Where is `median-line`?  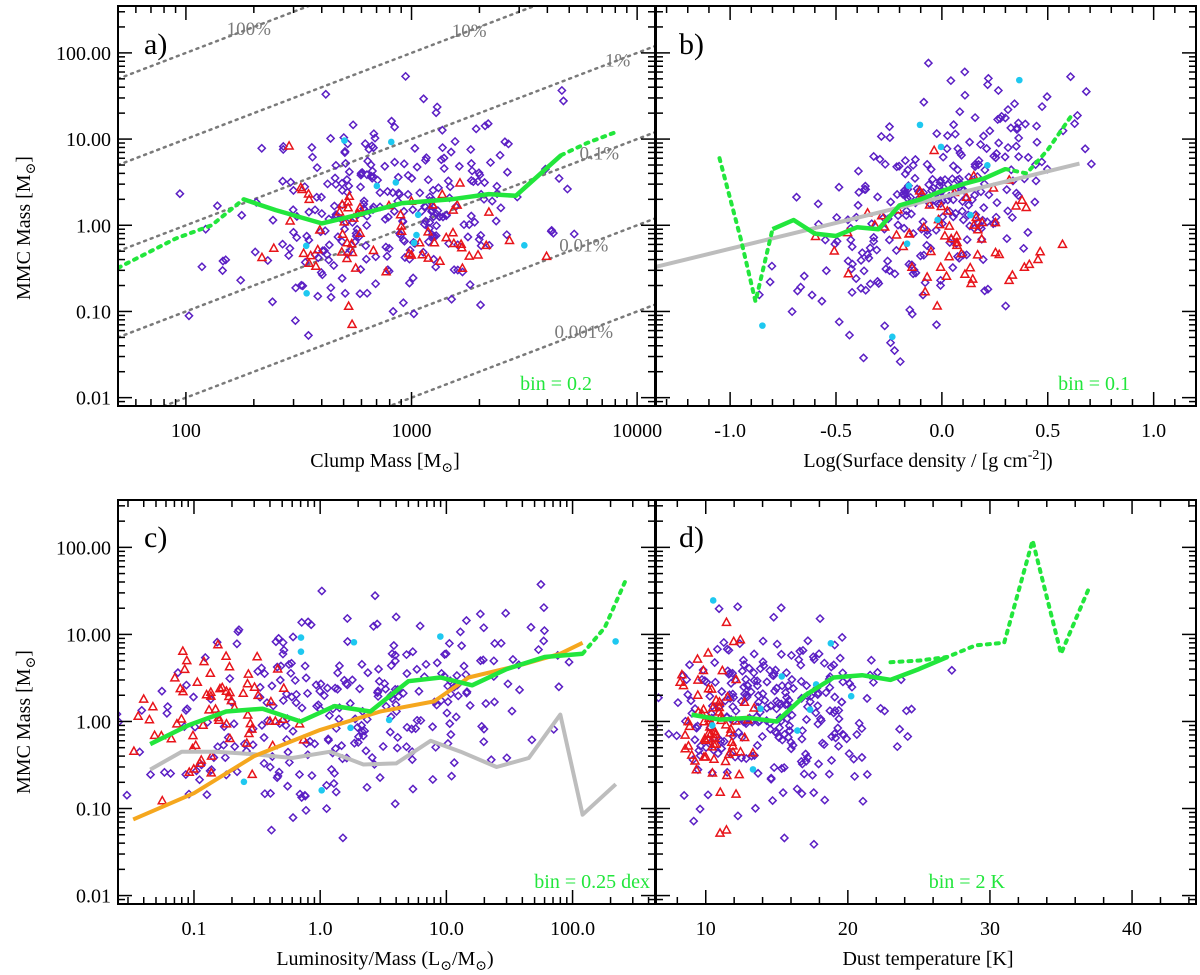 median-line is located at coordinates (366, 699).